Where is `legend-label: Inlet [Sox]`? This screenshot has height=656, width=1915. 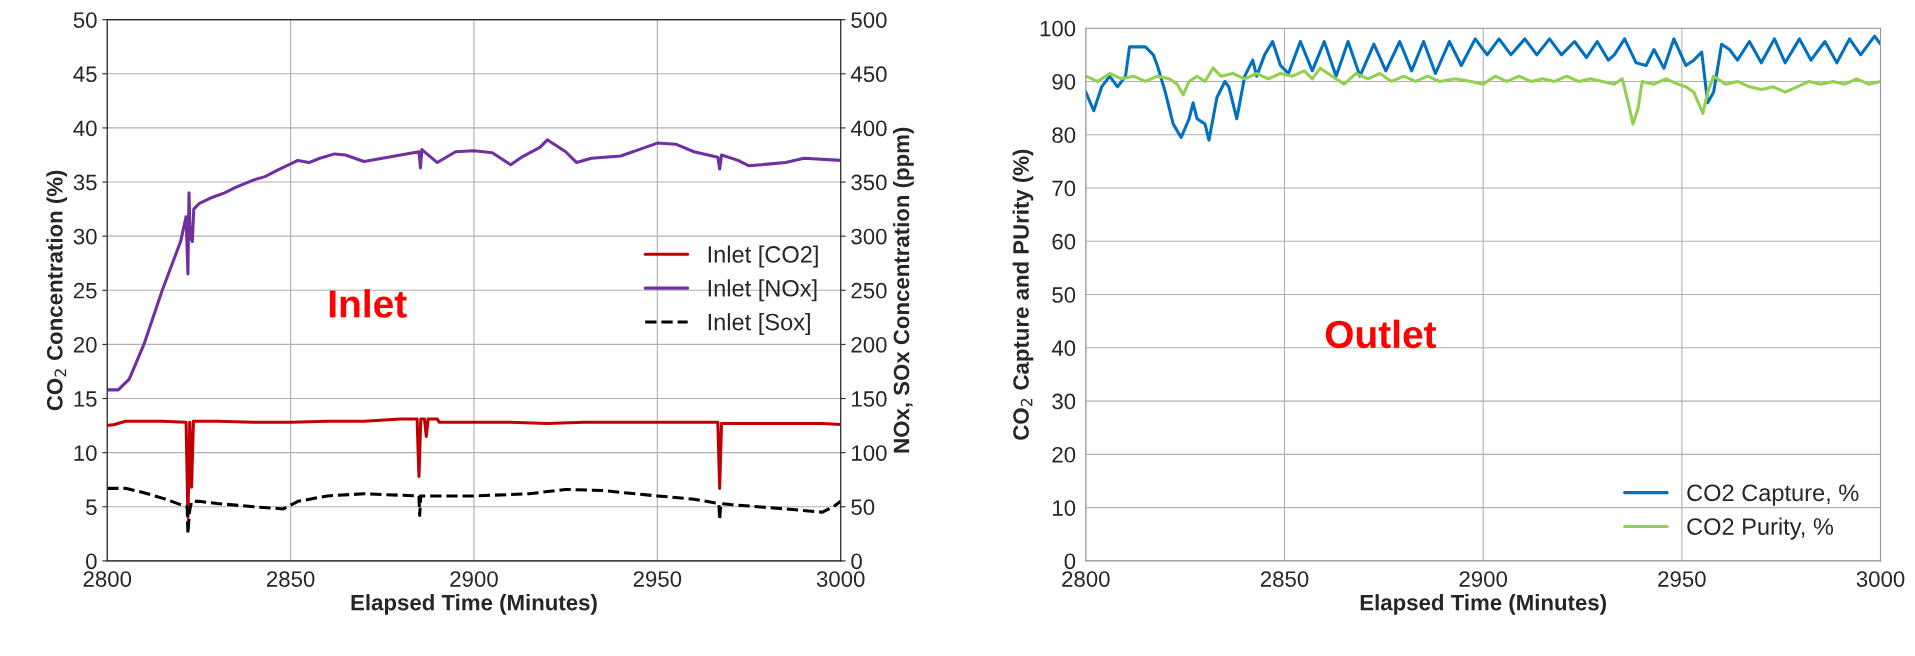 legend-label: Inlet [Sox] is located at coordinates (759, 324).